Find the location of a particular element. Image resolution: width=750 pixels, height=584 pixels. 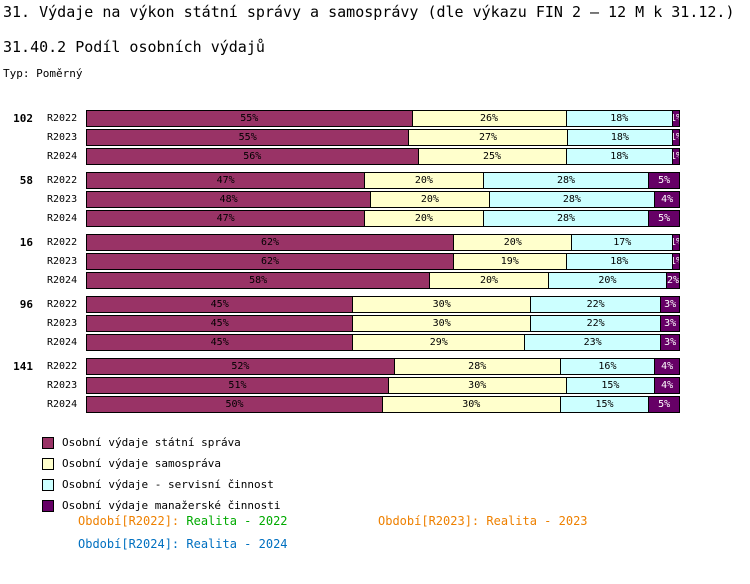

bar-row: 96 R2022 45% 30% 22% 3% is located at coordinates (342, 304).